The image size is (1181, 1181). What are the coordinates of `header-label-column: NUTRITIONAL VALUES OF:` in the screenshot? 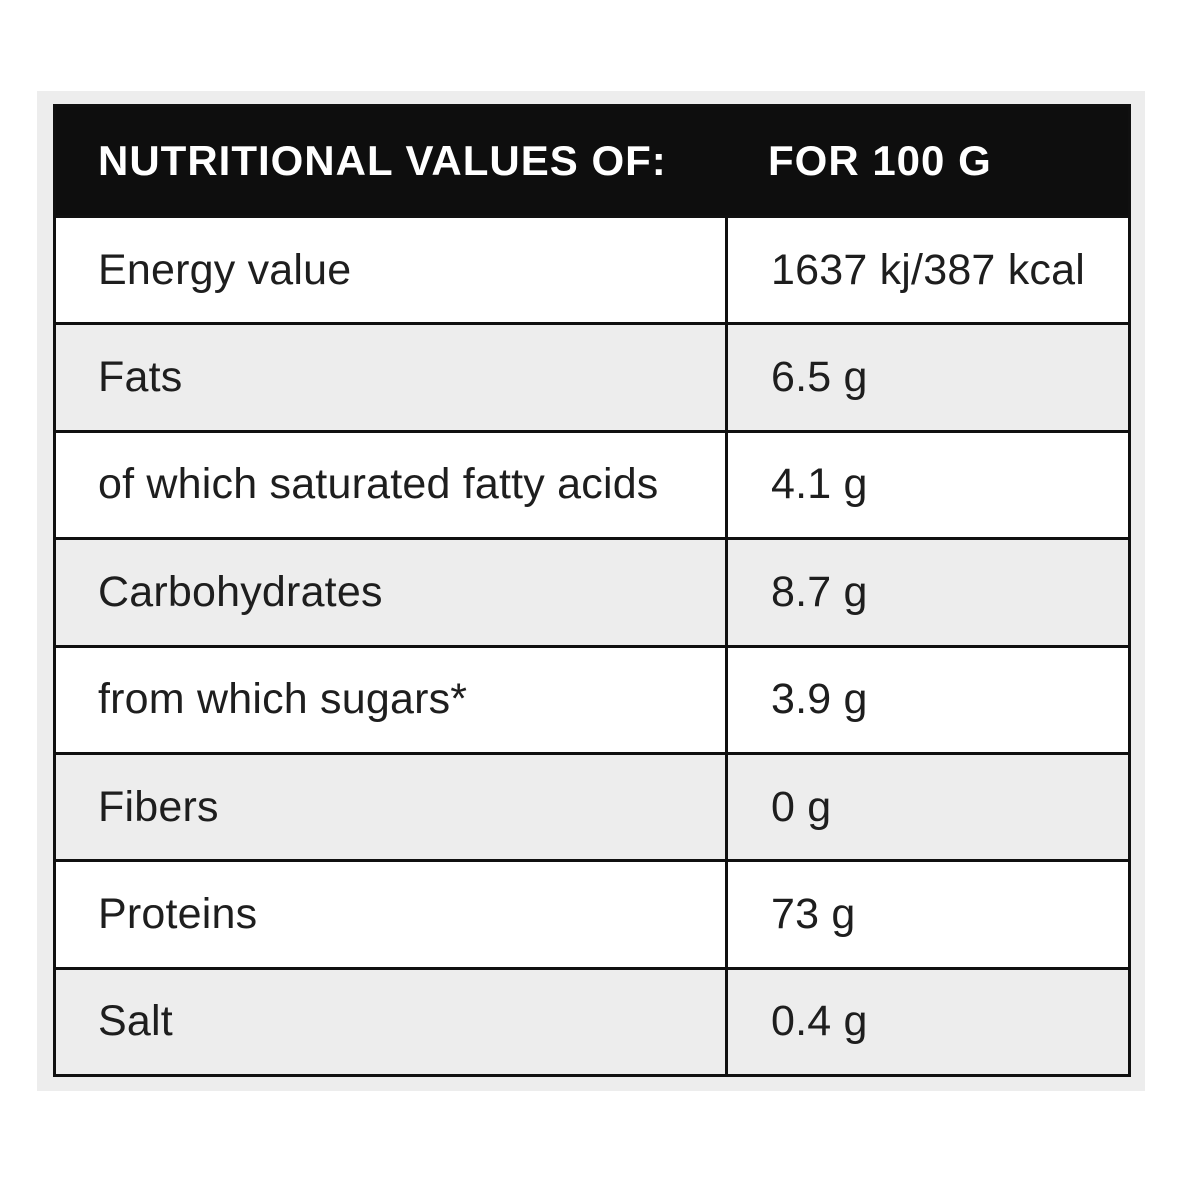 It's located at (382, 160).